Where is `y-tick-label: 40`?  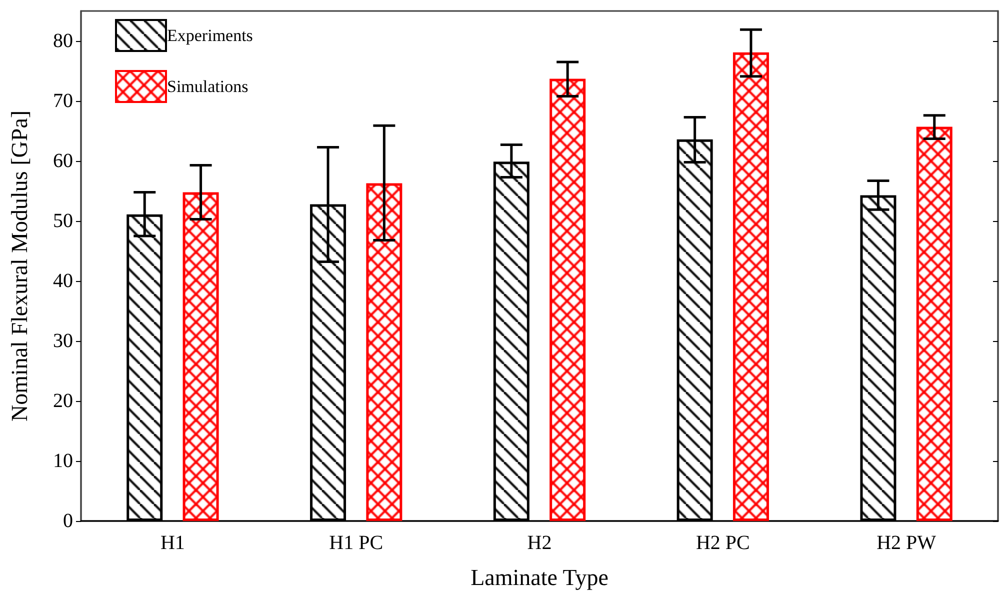 y-tick-label: 40 is located at coordinates (63, 281).